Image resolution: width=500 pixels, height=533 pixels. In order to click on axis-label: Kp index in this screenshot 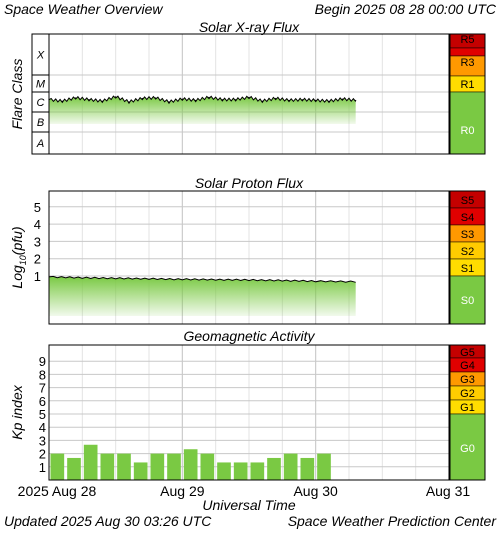, I will do `click(17, 411)`.